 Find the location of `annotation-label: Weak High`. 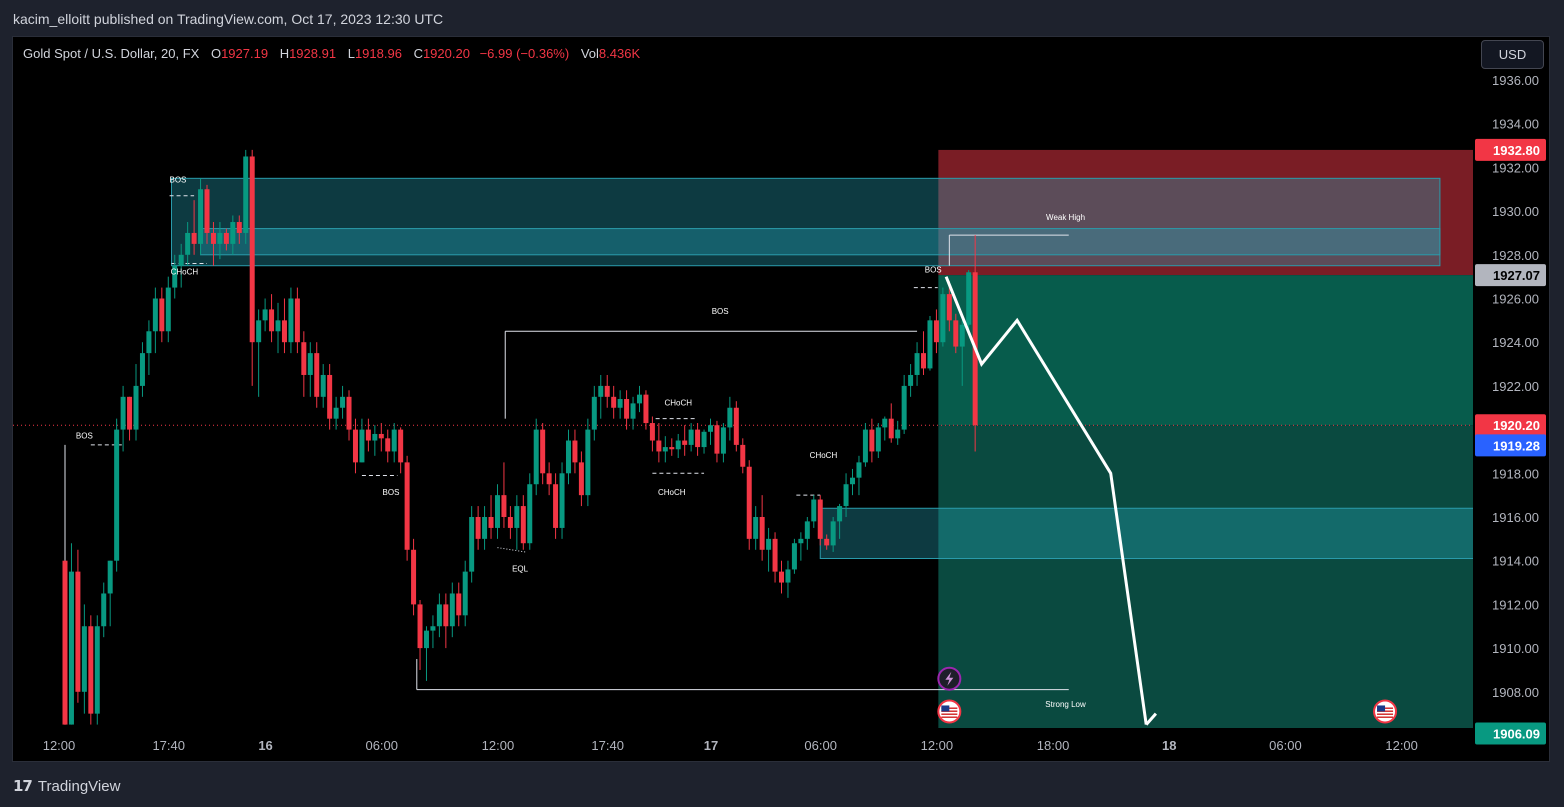

annotation-label: Weak High is located at coordinates (1065, 217).